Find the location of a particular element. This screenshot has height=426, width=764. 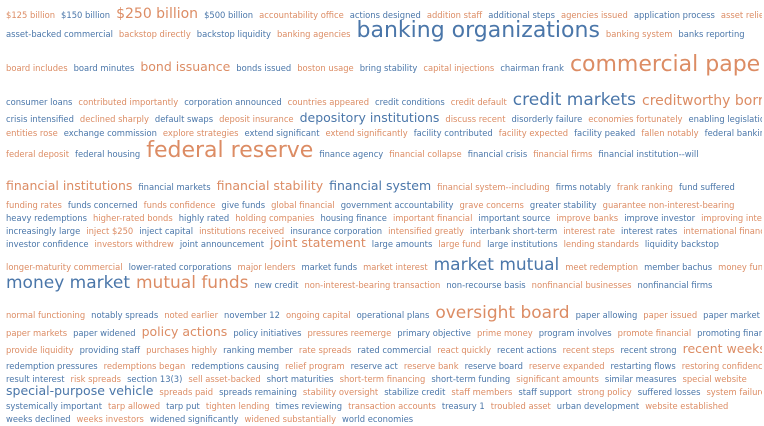

cloud-term: redemption pressures is located at coordinates (52, 366).